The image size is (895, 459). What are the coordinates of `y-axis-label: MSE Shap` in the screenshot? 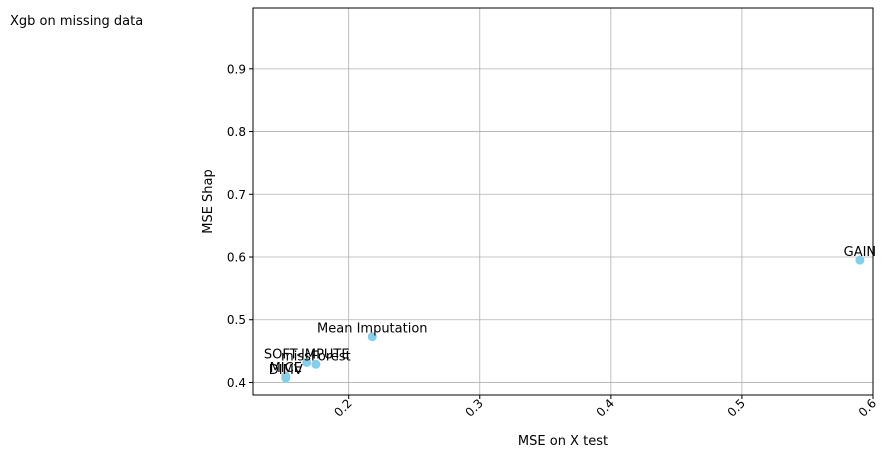 It's located at (208, 201).